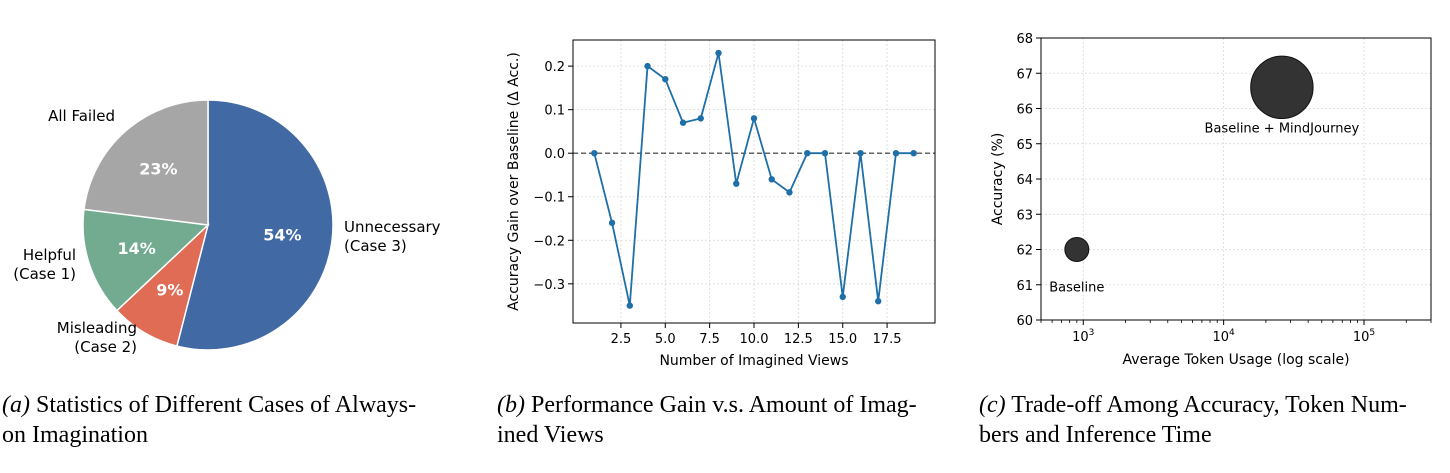 This screenshot has width=1450, height=473. I want to click on y-tick-label: 0.1, so click(554, 111).